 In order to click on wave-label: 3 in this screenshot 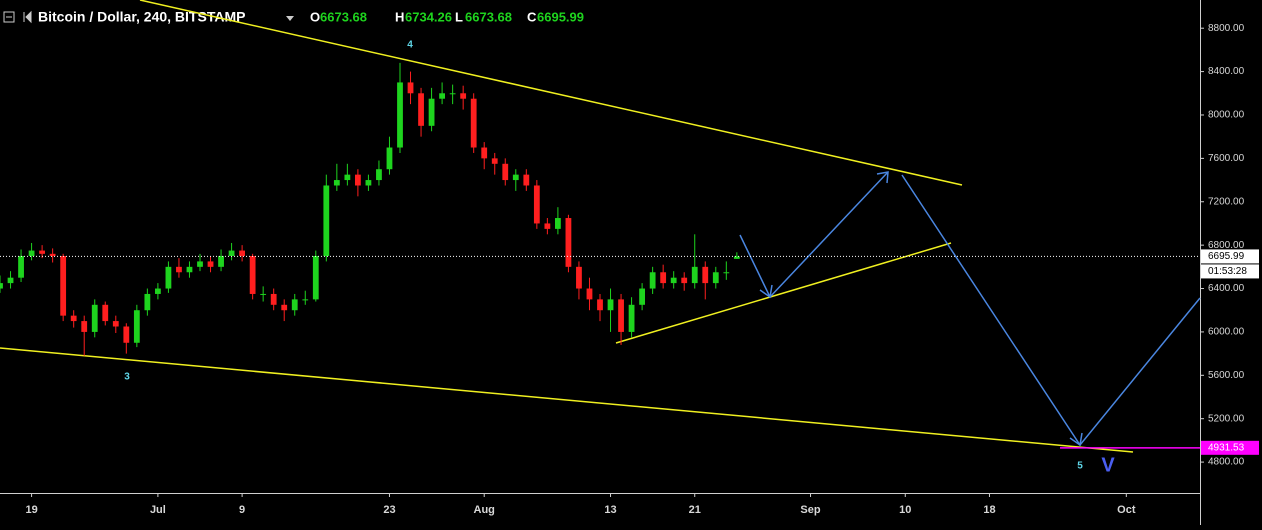, I will do `click(127, 377)`.